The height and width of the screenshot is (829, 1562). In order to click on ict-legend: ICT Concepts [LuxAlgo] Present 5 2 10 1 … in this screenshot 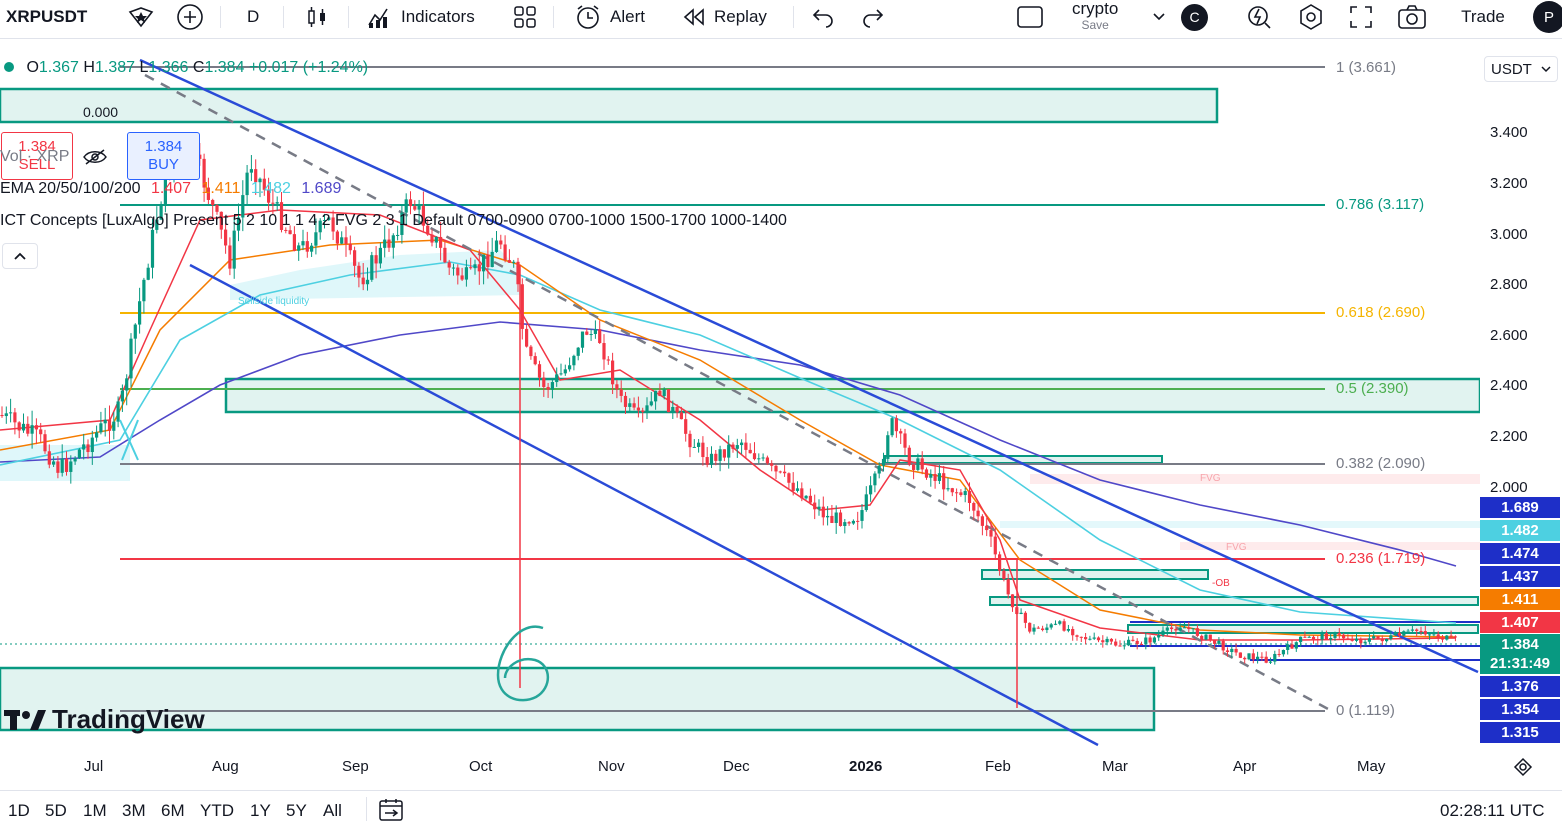, I will do `click(393, 221)`.